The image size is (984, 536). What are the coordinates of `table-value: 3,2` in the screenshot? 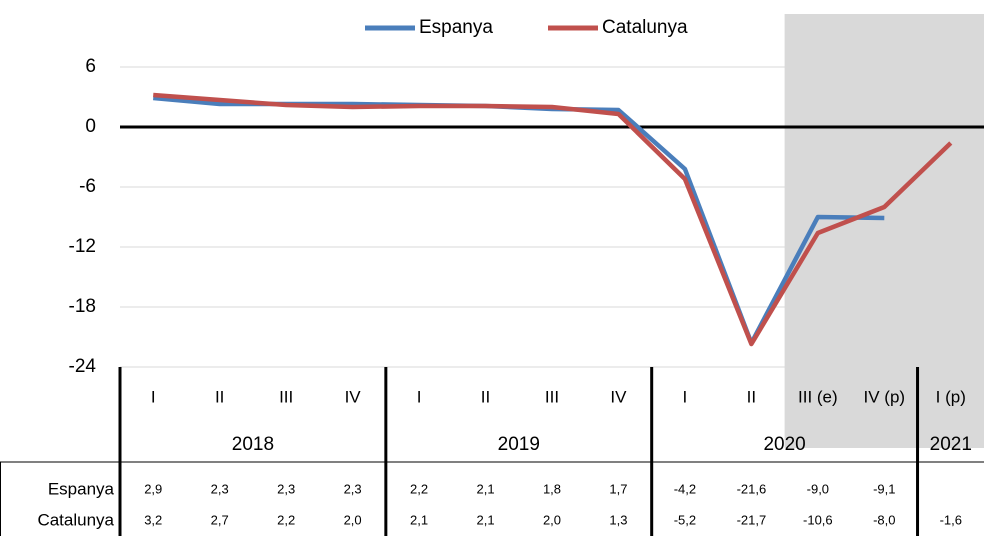 It's located at (153, 519).